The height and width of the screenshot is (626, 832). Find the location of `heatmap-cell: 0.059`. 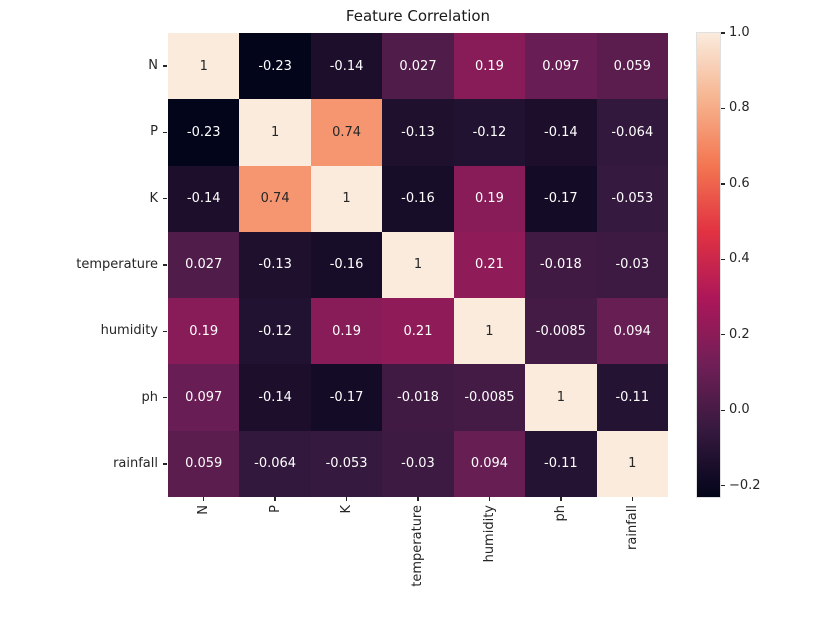

heatmap-cell: 0.059 is located at coordinates (632, 66).